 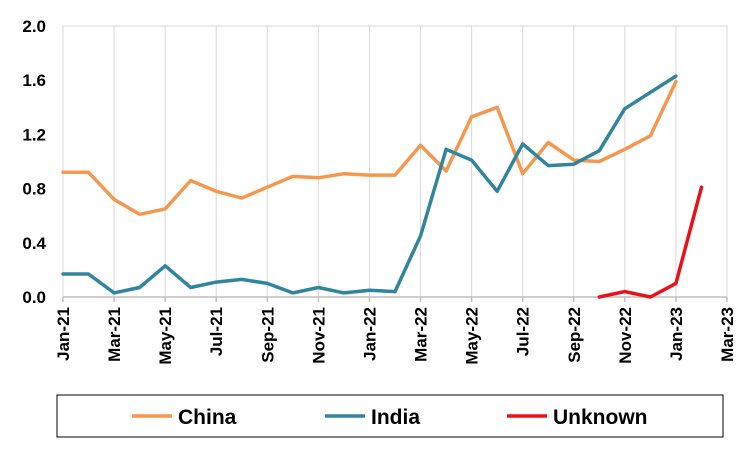 What do you see at coordinates (523, 331) in the screenshot?
I see `x-tick-label: Jul-22` at bounding box center [523, 331].